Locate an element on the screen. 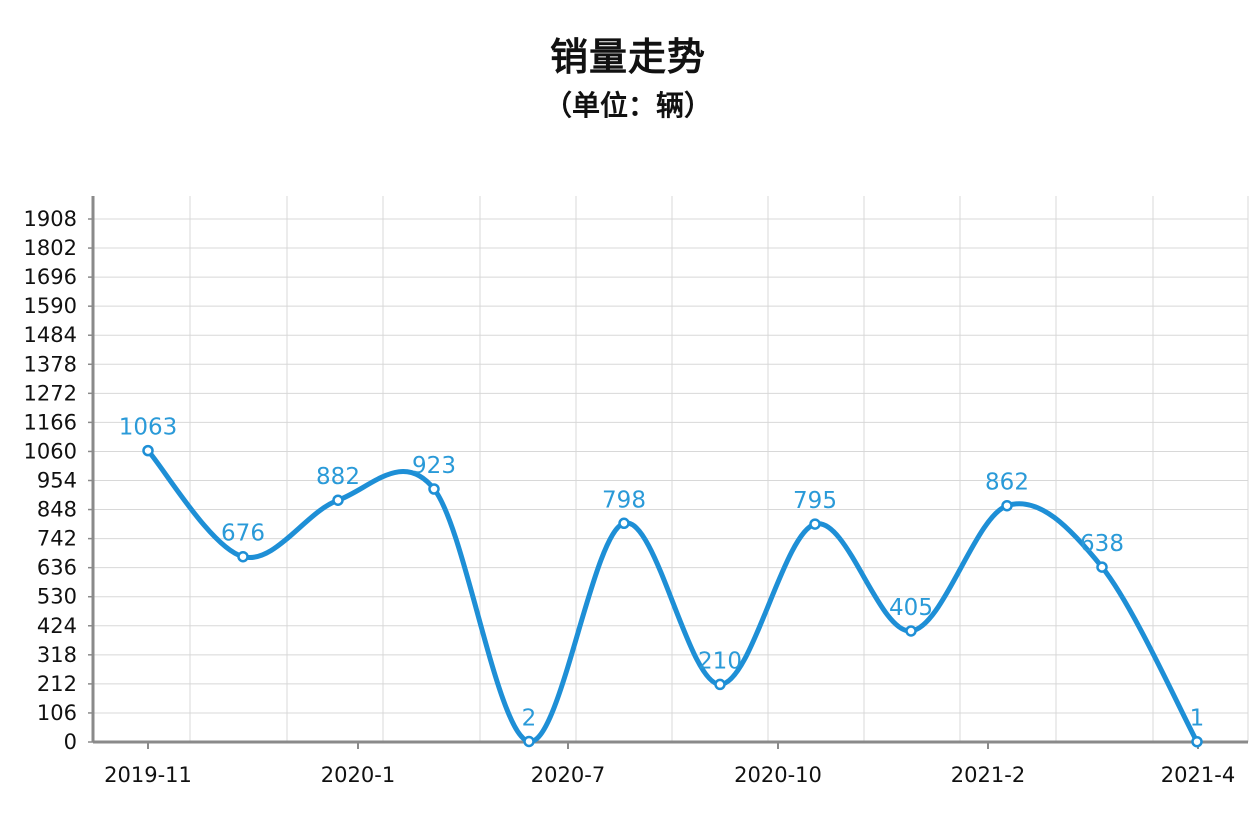 The width and height of the screenshot is (1256, 814). data-label: 210 is located at coordinates (720, 661).